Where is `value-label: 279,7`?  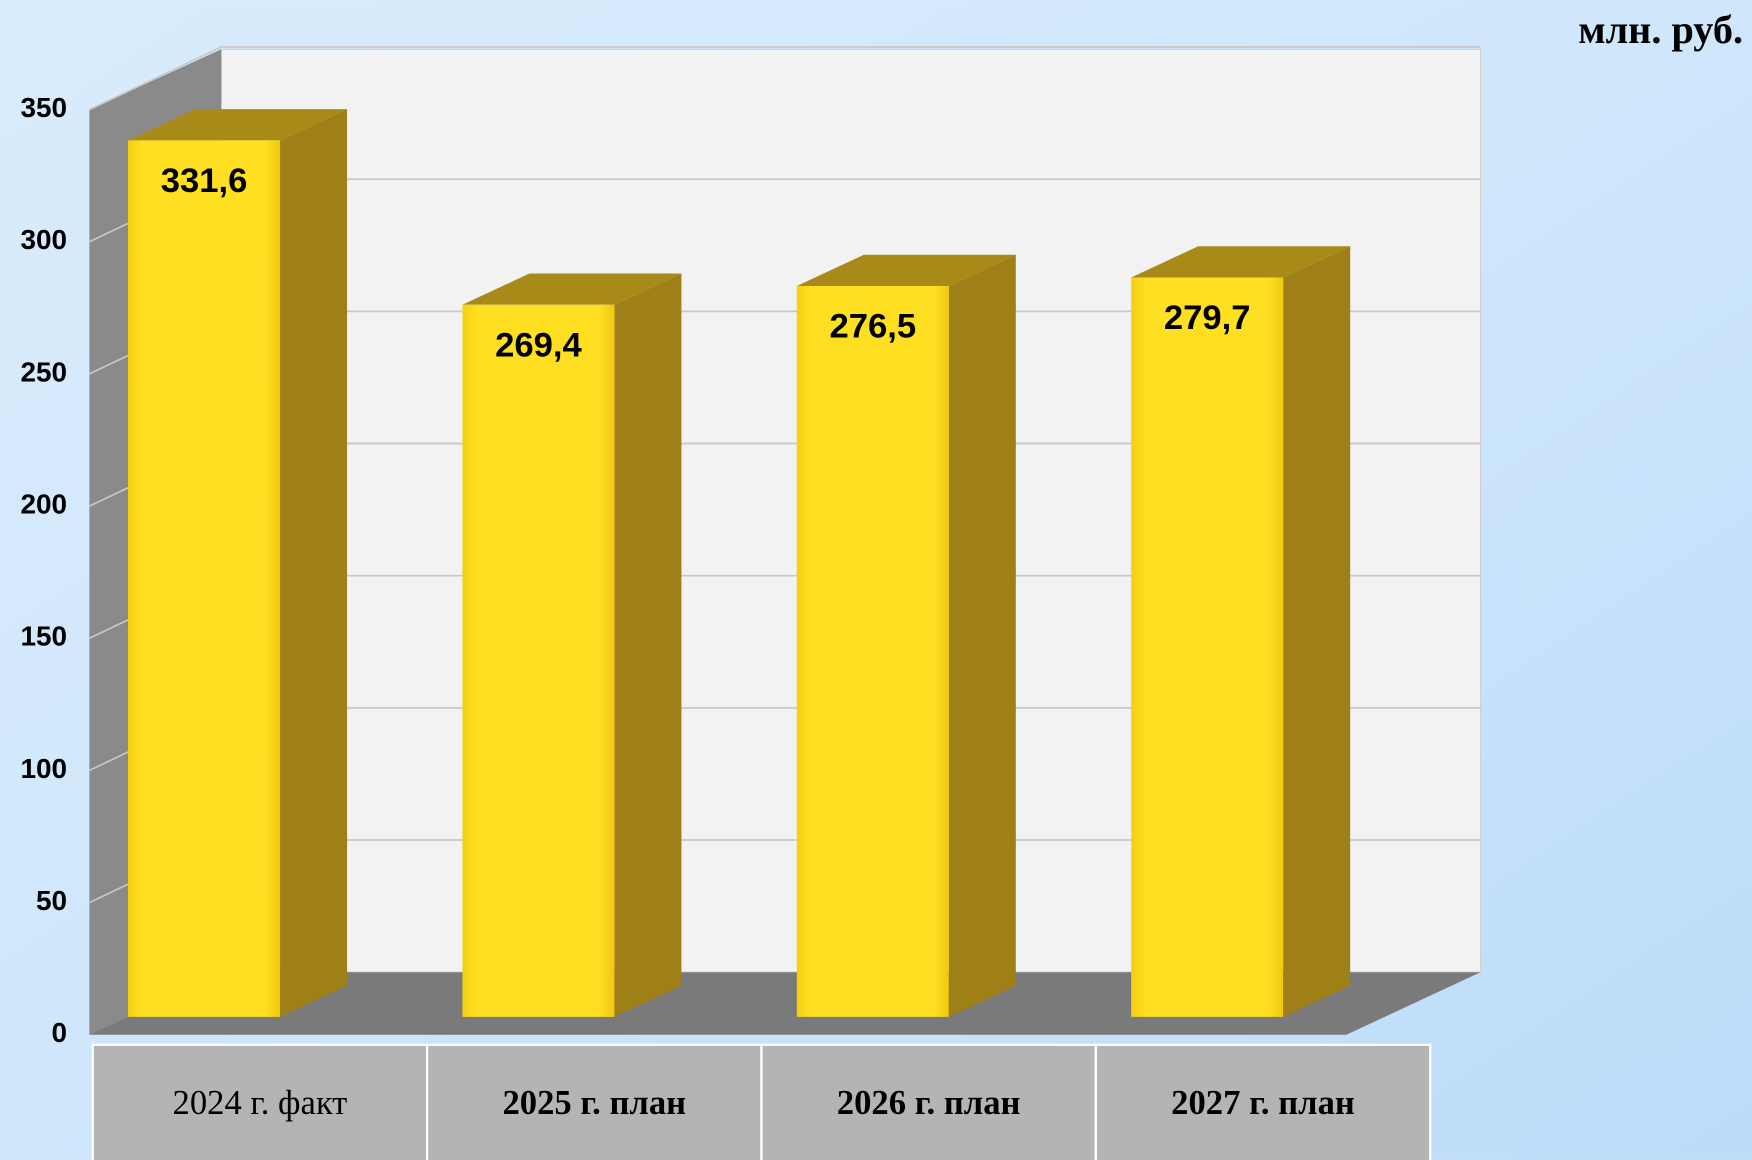 value-label: 279,7 is located at coordinates (1207, 318).